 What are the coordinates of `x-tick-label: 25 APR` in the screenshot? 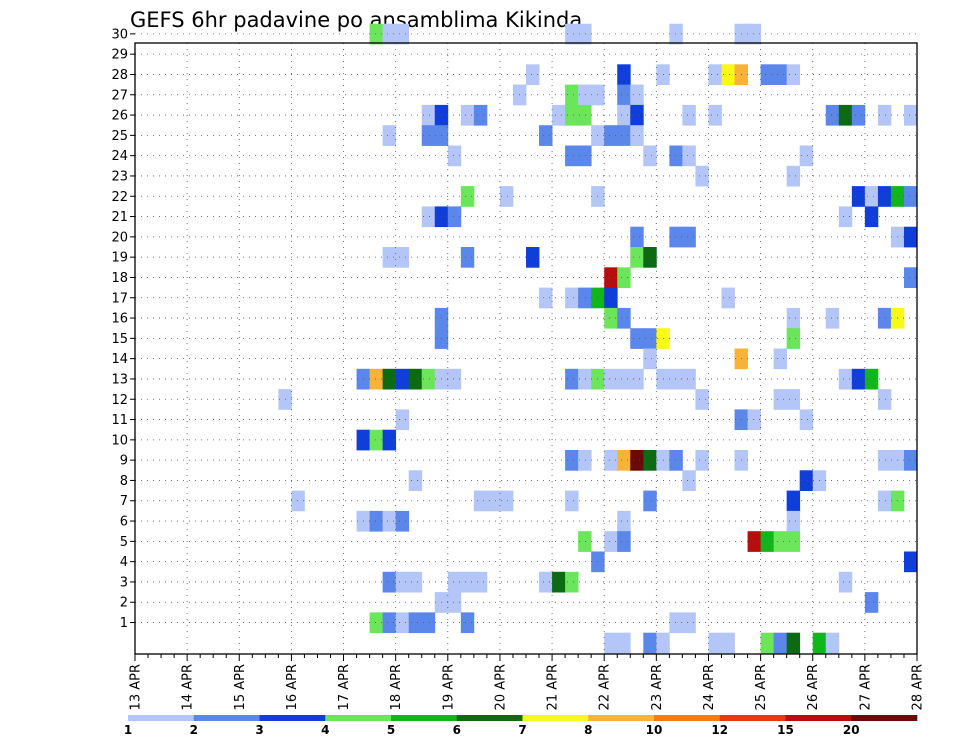 It's located at (761, 687).